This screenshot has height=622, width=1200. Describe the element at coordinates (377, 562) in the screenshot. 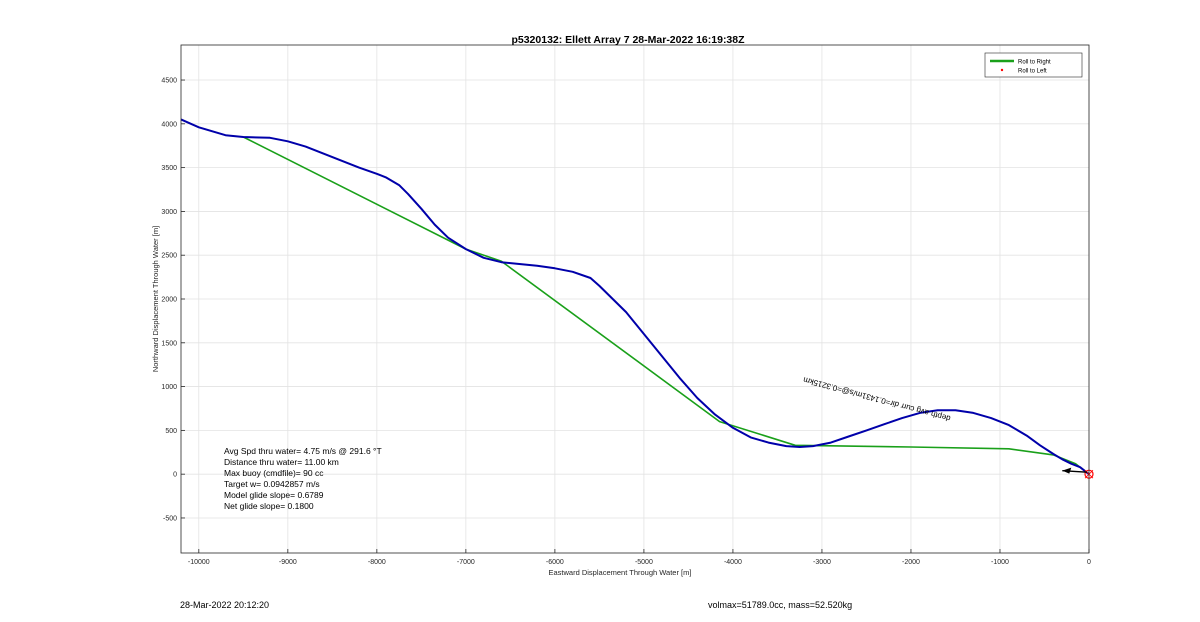

I see `x-tick-label: -8000` at that location.